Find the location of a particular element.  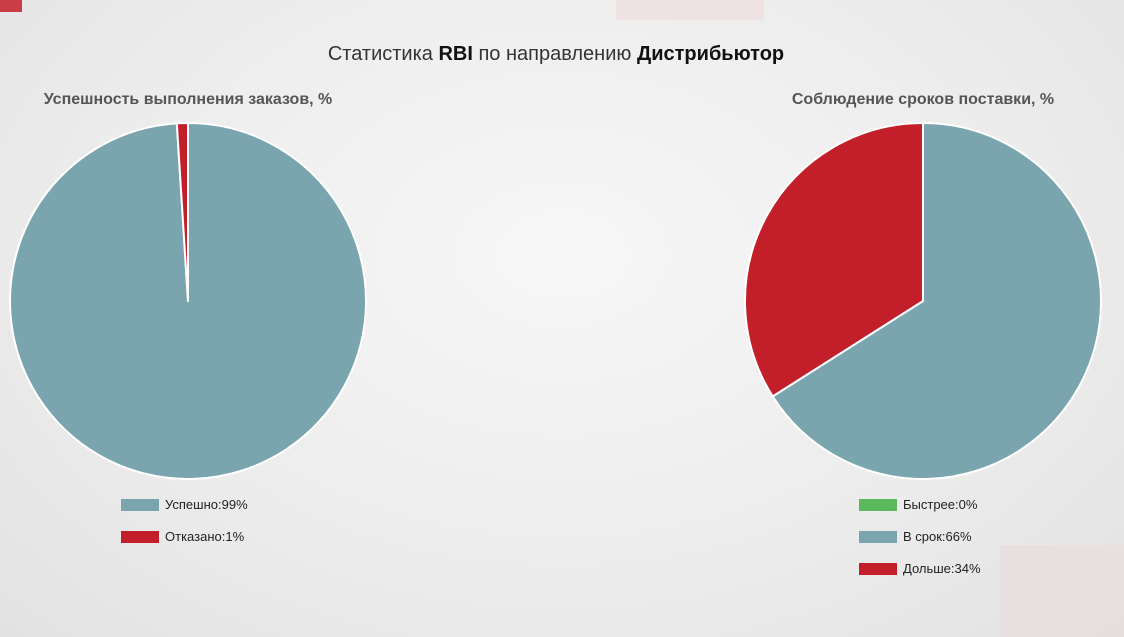

background-button is located at coordinates (690, 10).